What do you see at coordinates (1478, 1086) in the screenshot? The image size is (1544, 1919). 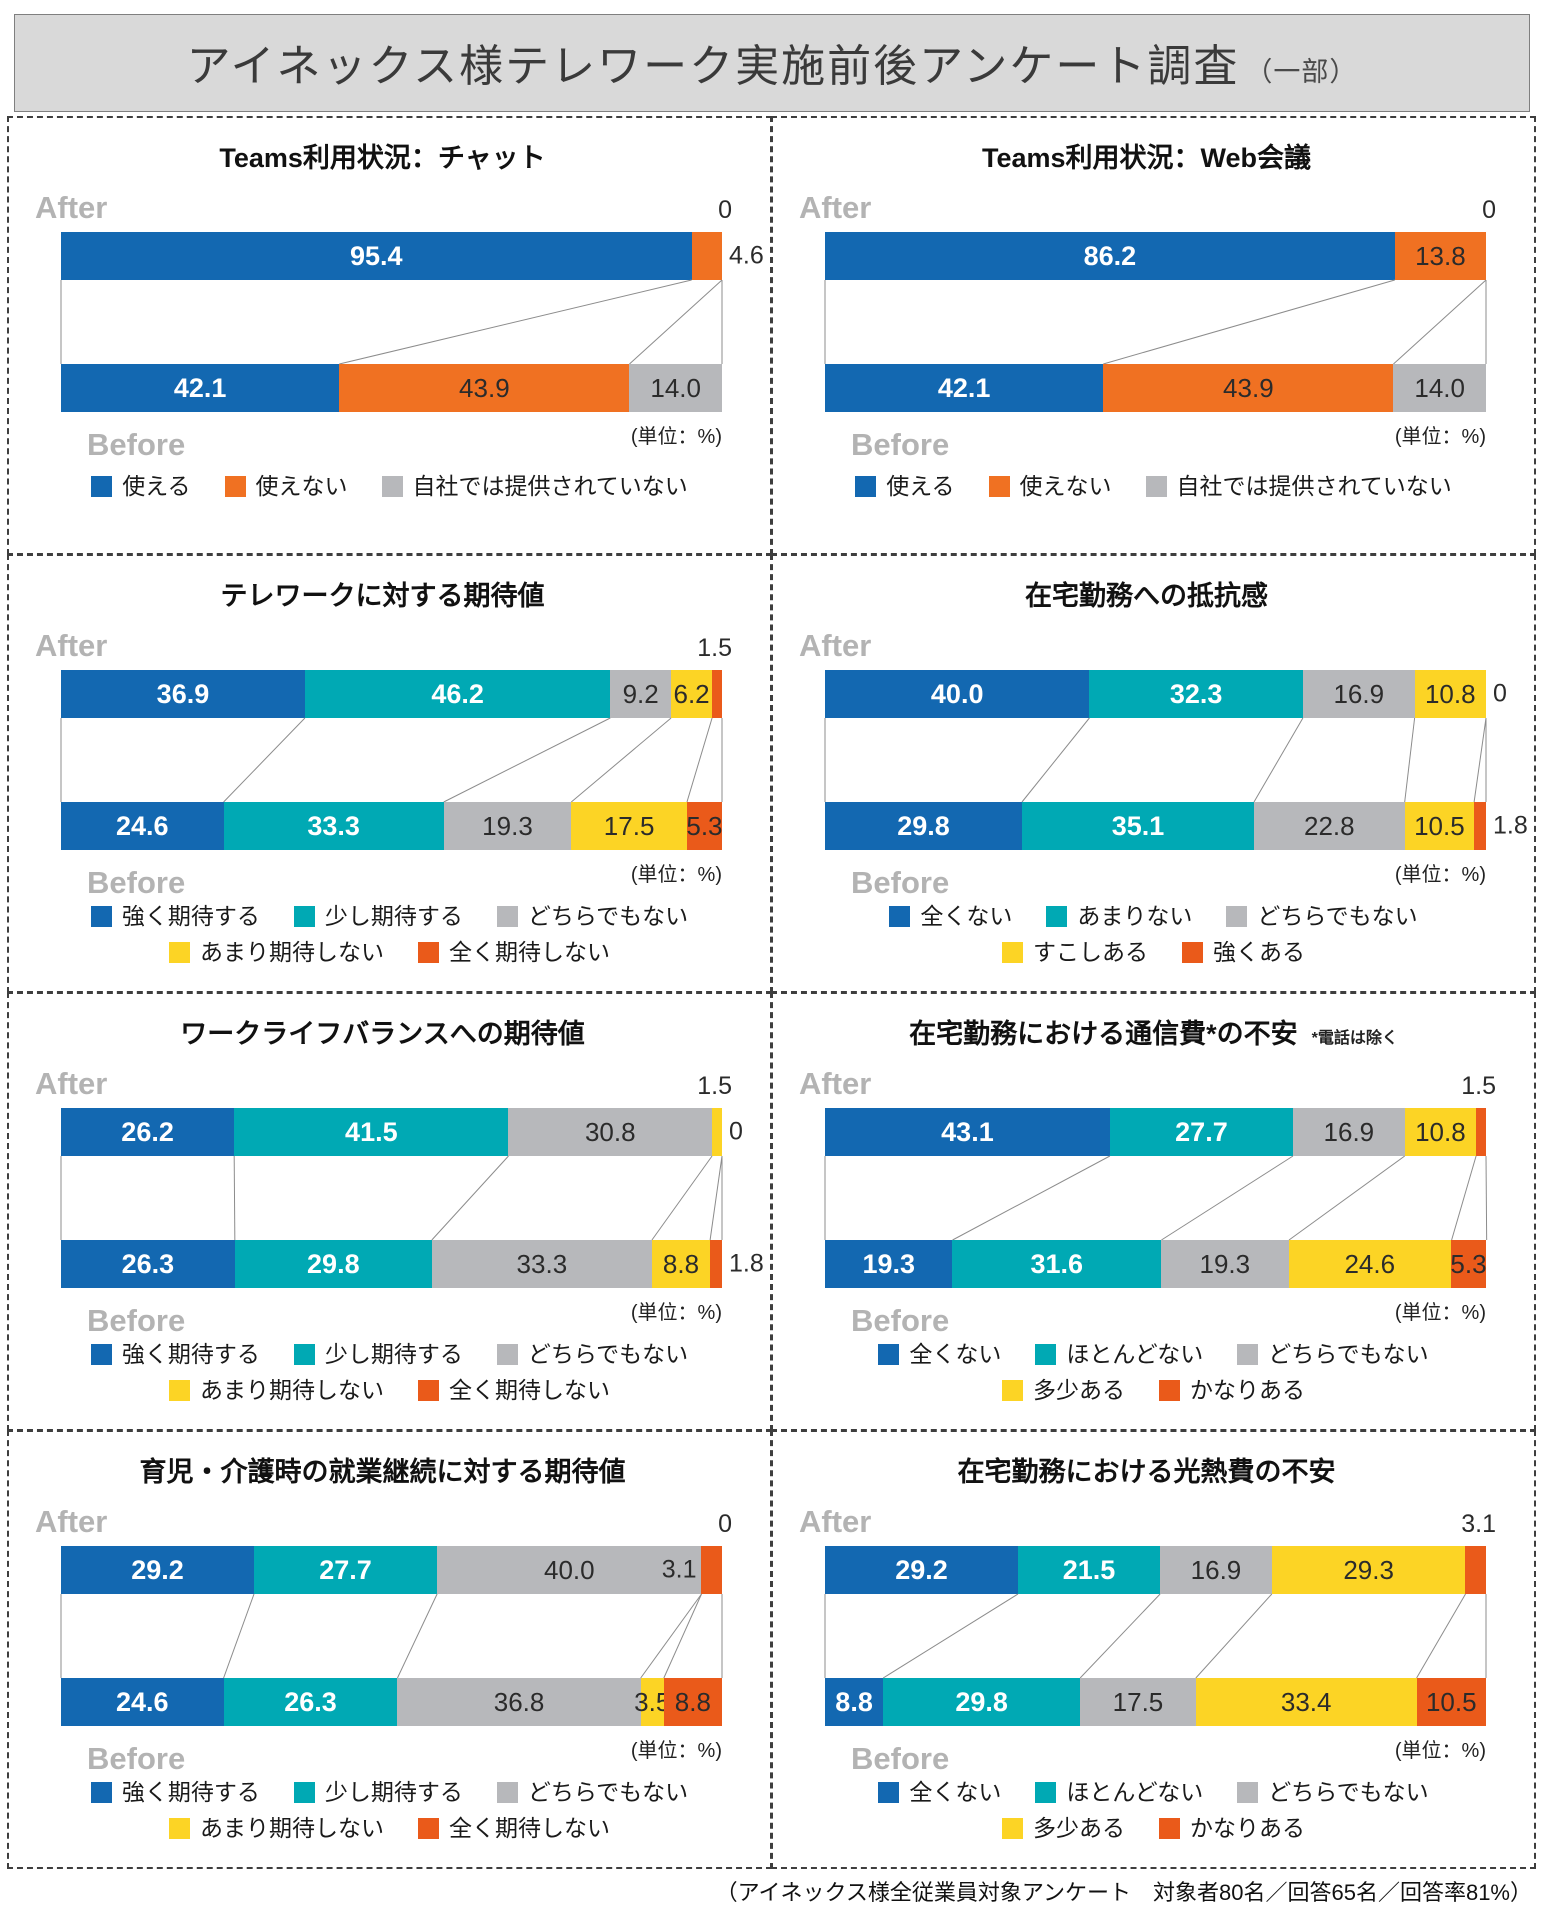 I see `segment-value: 1.5` at bounding box center [1478, 1086].